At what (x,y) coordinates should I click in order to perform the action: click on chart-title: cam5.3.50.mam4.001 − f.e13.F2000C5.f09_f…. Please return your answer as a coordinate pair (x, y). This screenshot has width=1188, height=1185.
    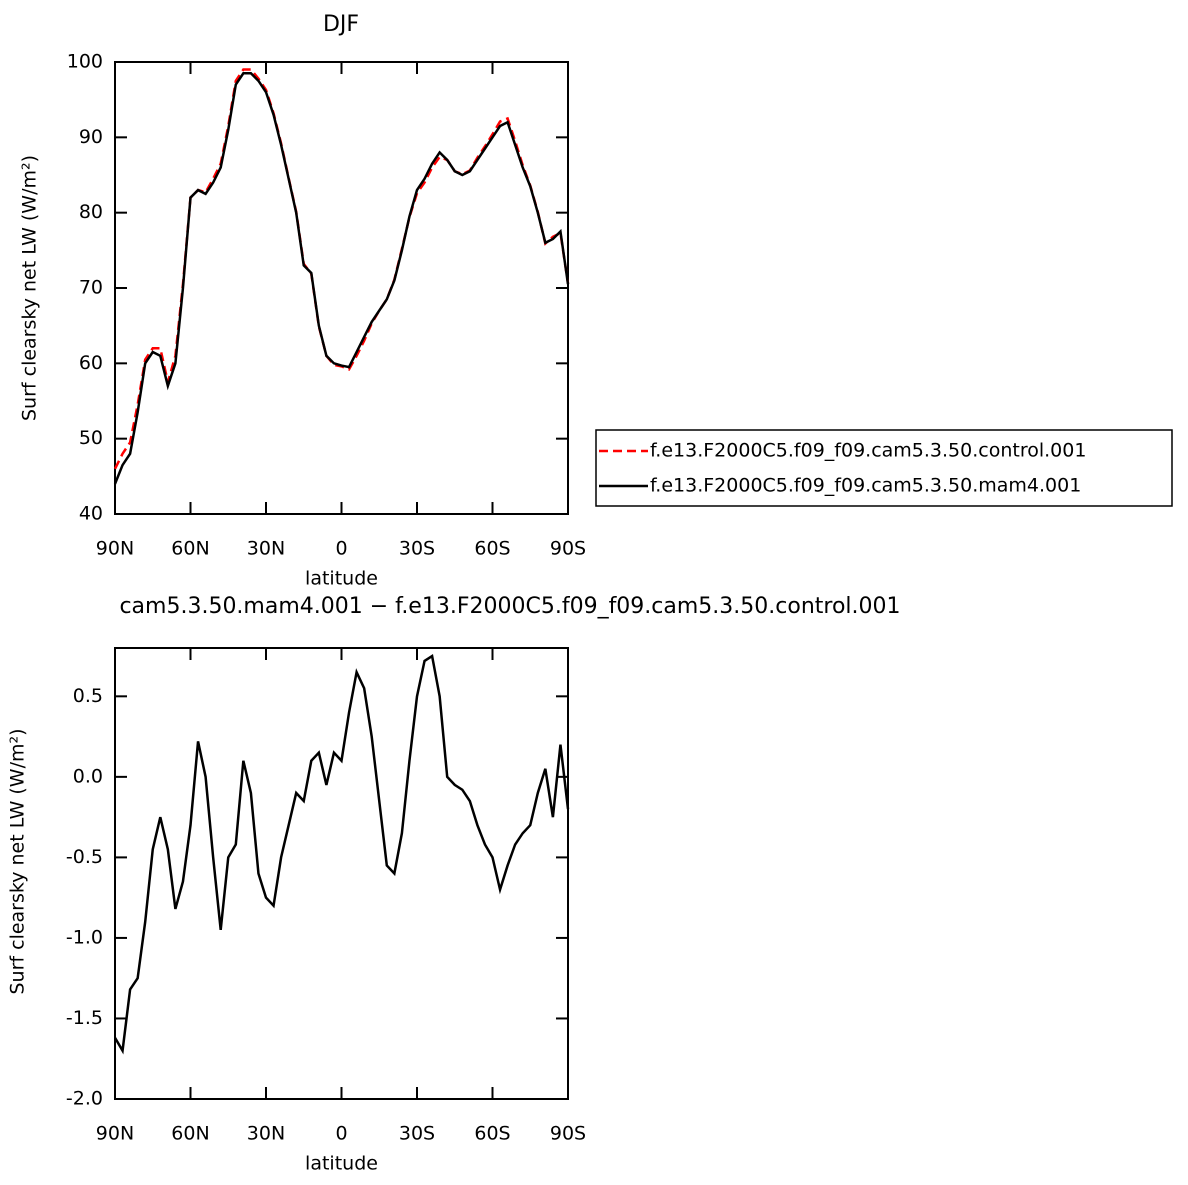
    Looking at the image, I should click on (509, 606).